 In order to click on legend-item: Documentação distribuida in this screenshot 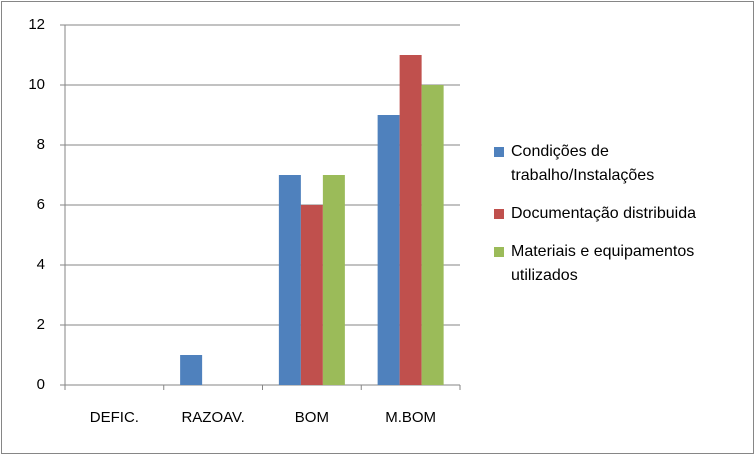, I will do `click(623, 214)`.